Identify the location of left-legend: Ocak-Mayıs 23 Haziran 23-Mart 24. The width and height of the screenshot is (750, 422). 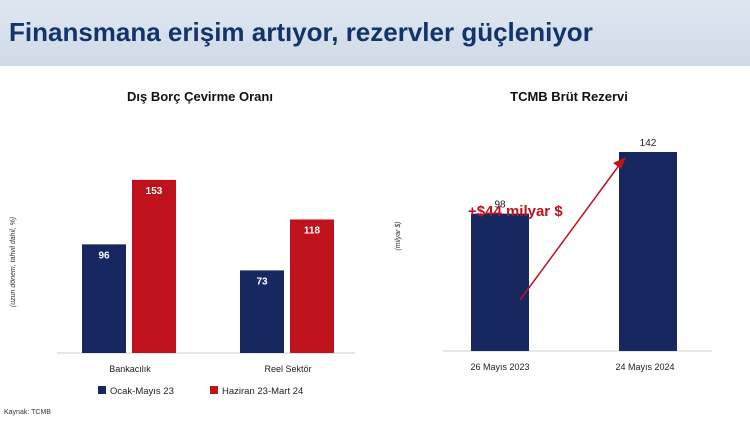
(200, 391).